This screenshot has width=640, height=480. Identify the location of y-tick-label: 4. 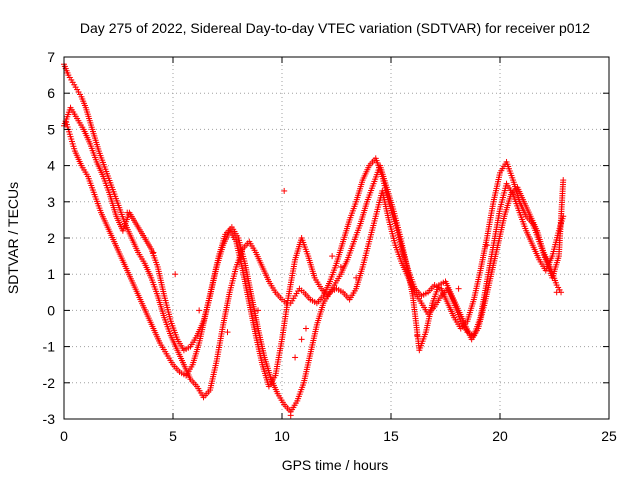
(51, 166).